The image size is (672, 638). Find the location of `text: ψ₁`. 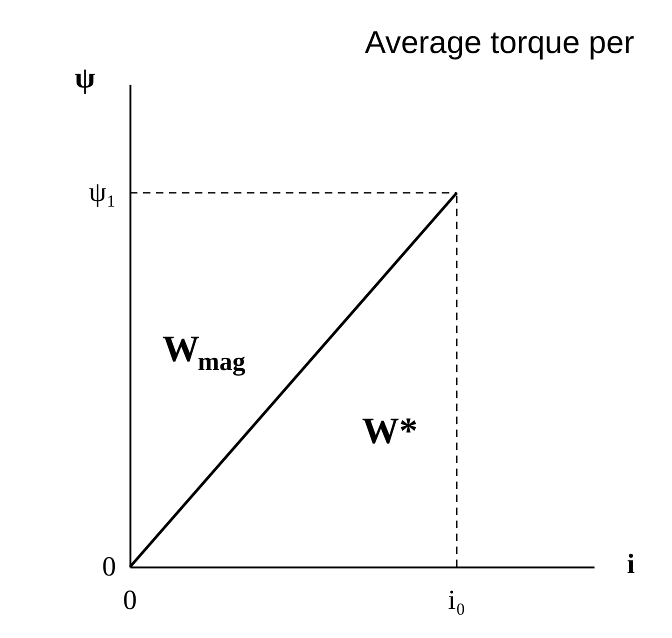

text: ψ₁ is located at coordinates (102, 192).